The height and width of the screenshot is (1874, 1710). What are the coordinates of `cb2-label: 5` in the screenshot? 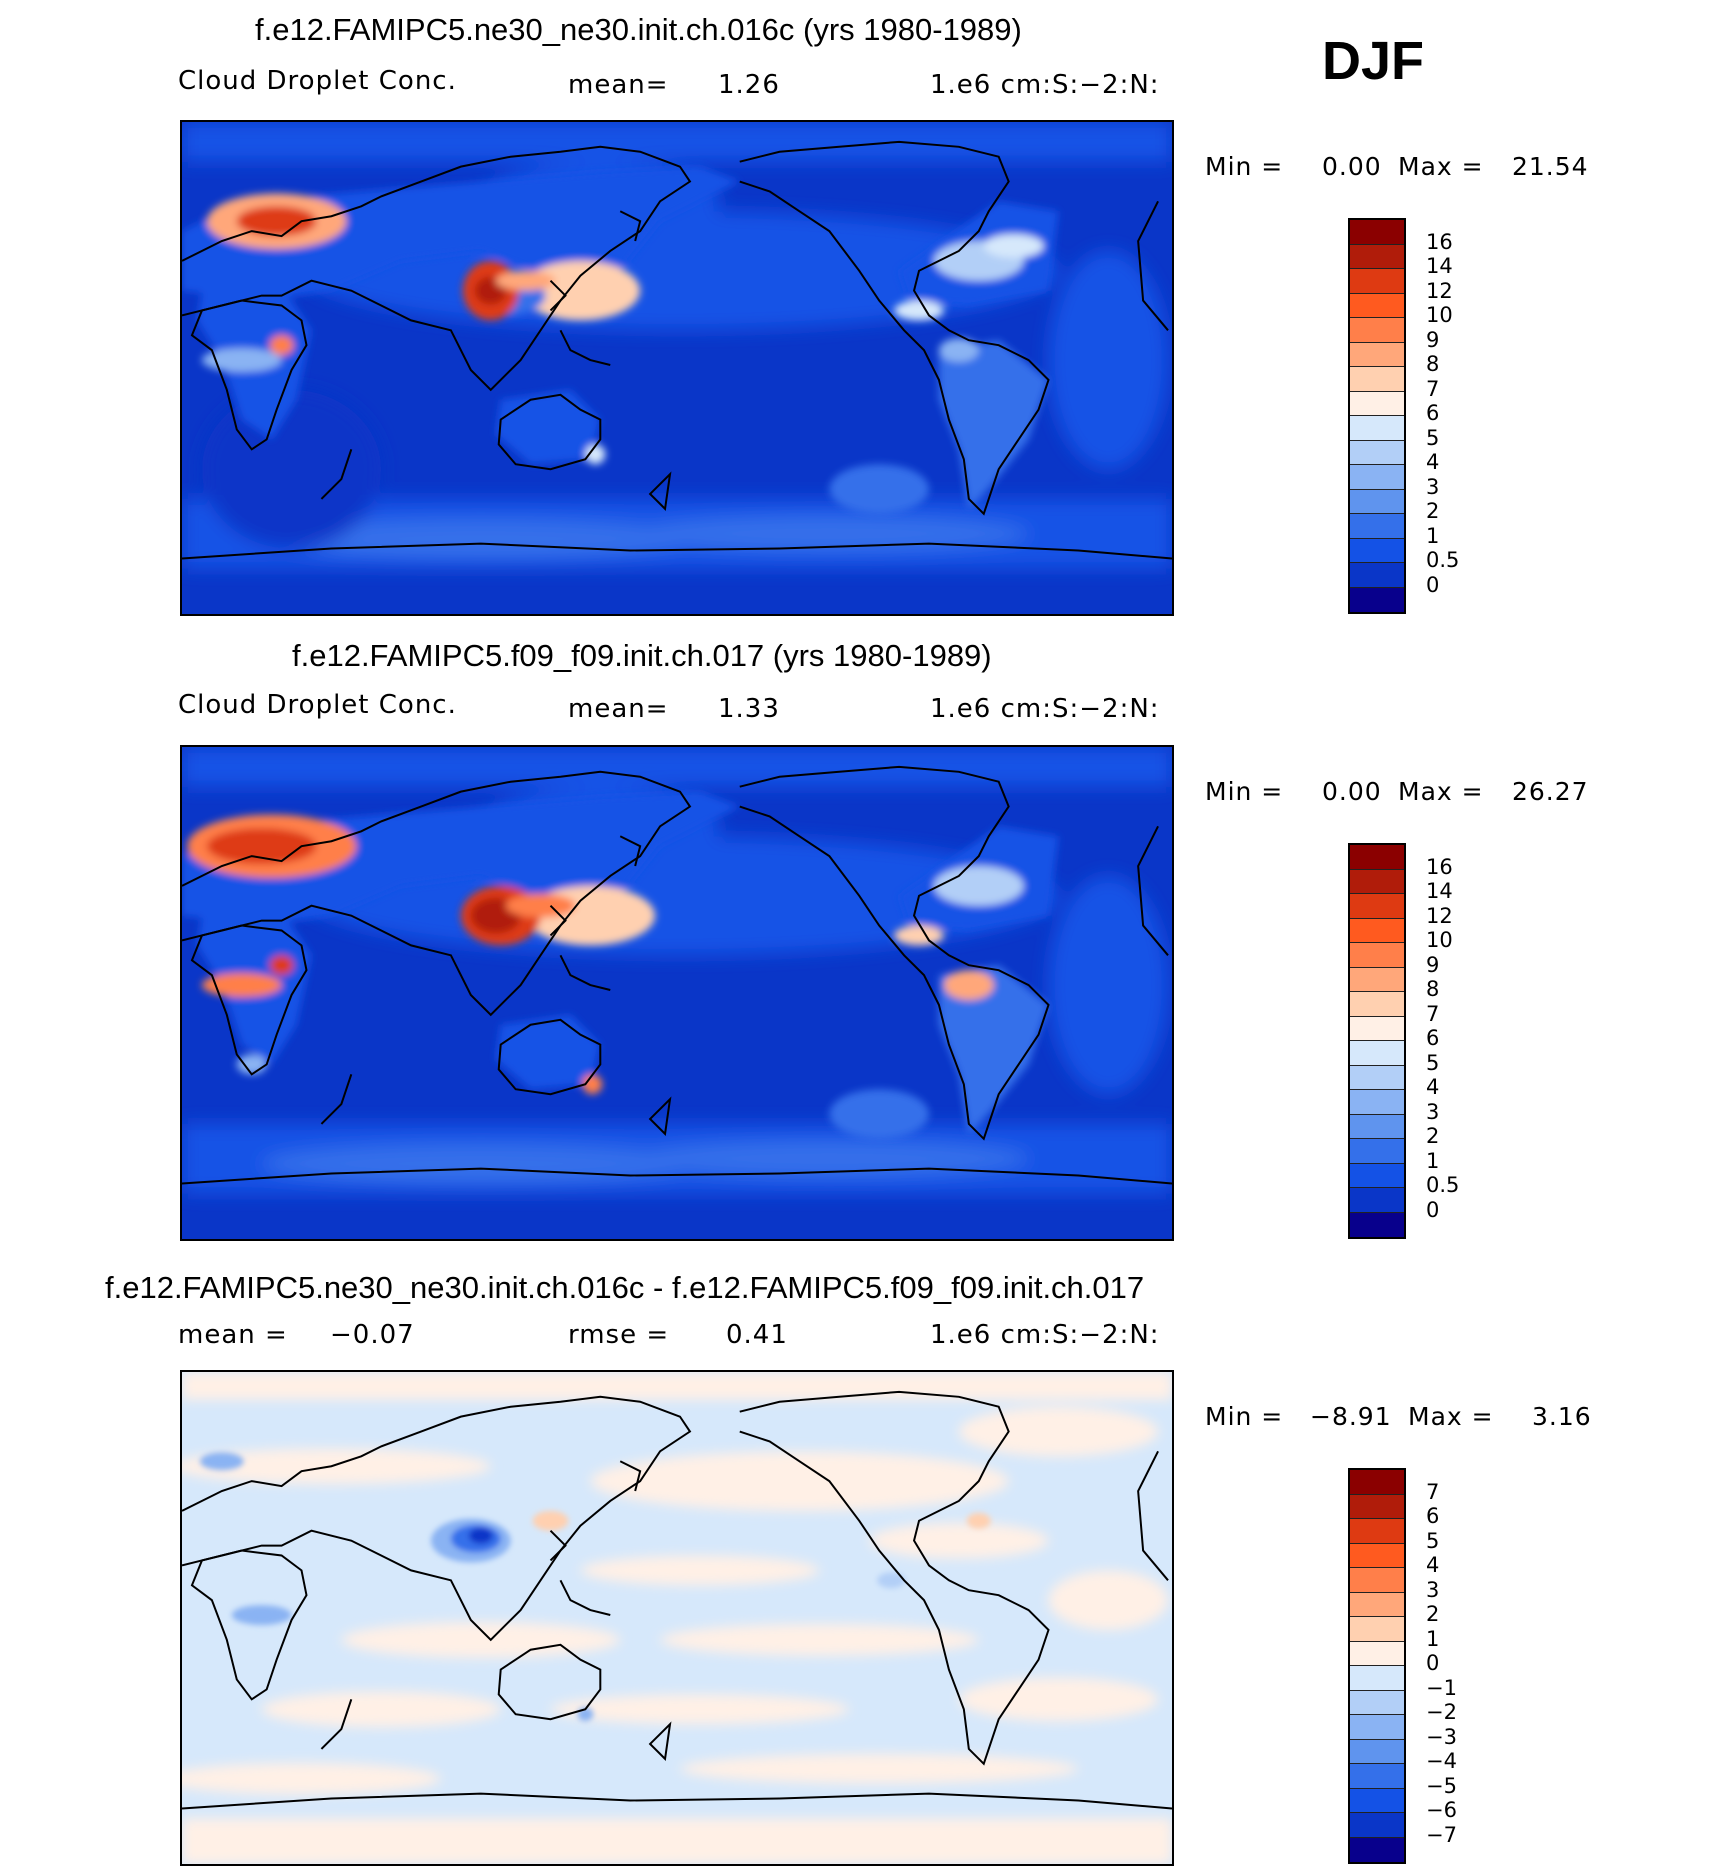 It's located at (1433, 1063).